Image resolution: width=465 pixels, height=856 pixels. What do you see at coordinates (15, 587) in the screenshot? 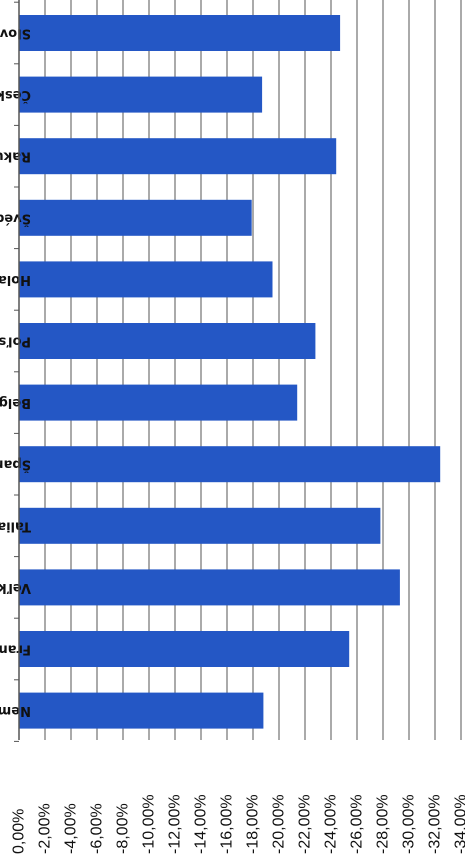
I see `bar-label: Veľká Británia` at bounding box center [15, 587].